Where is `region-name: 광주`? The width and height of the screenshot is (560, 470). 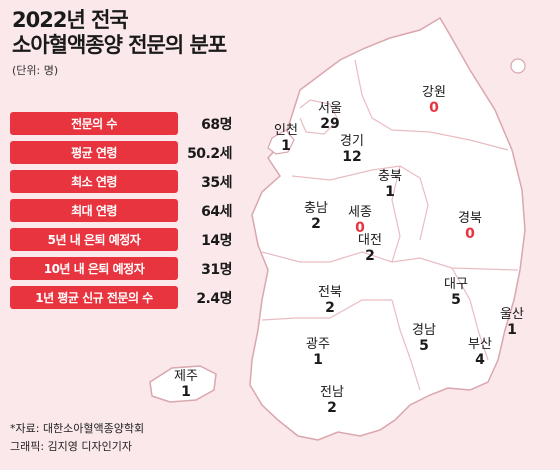
region-name: 광주 is located at coordinates (318, 344).